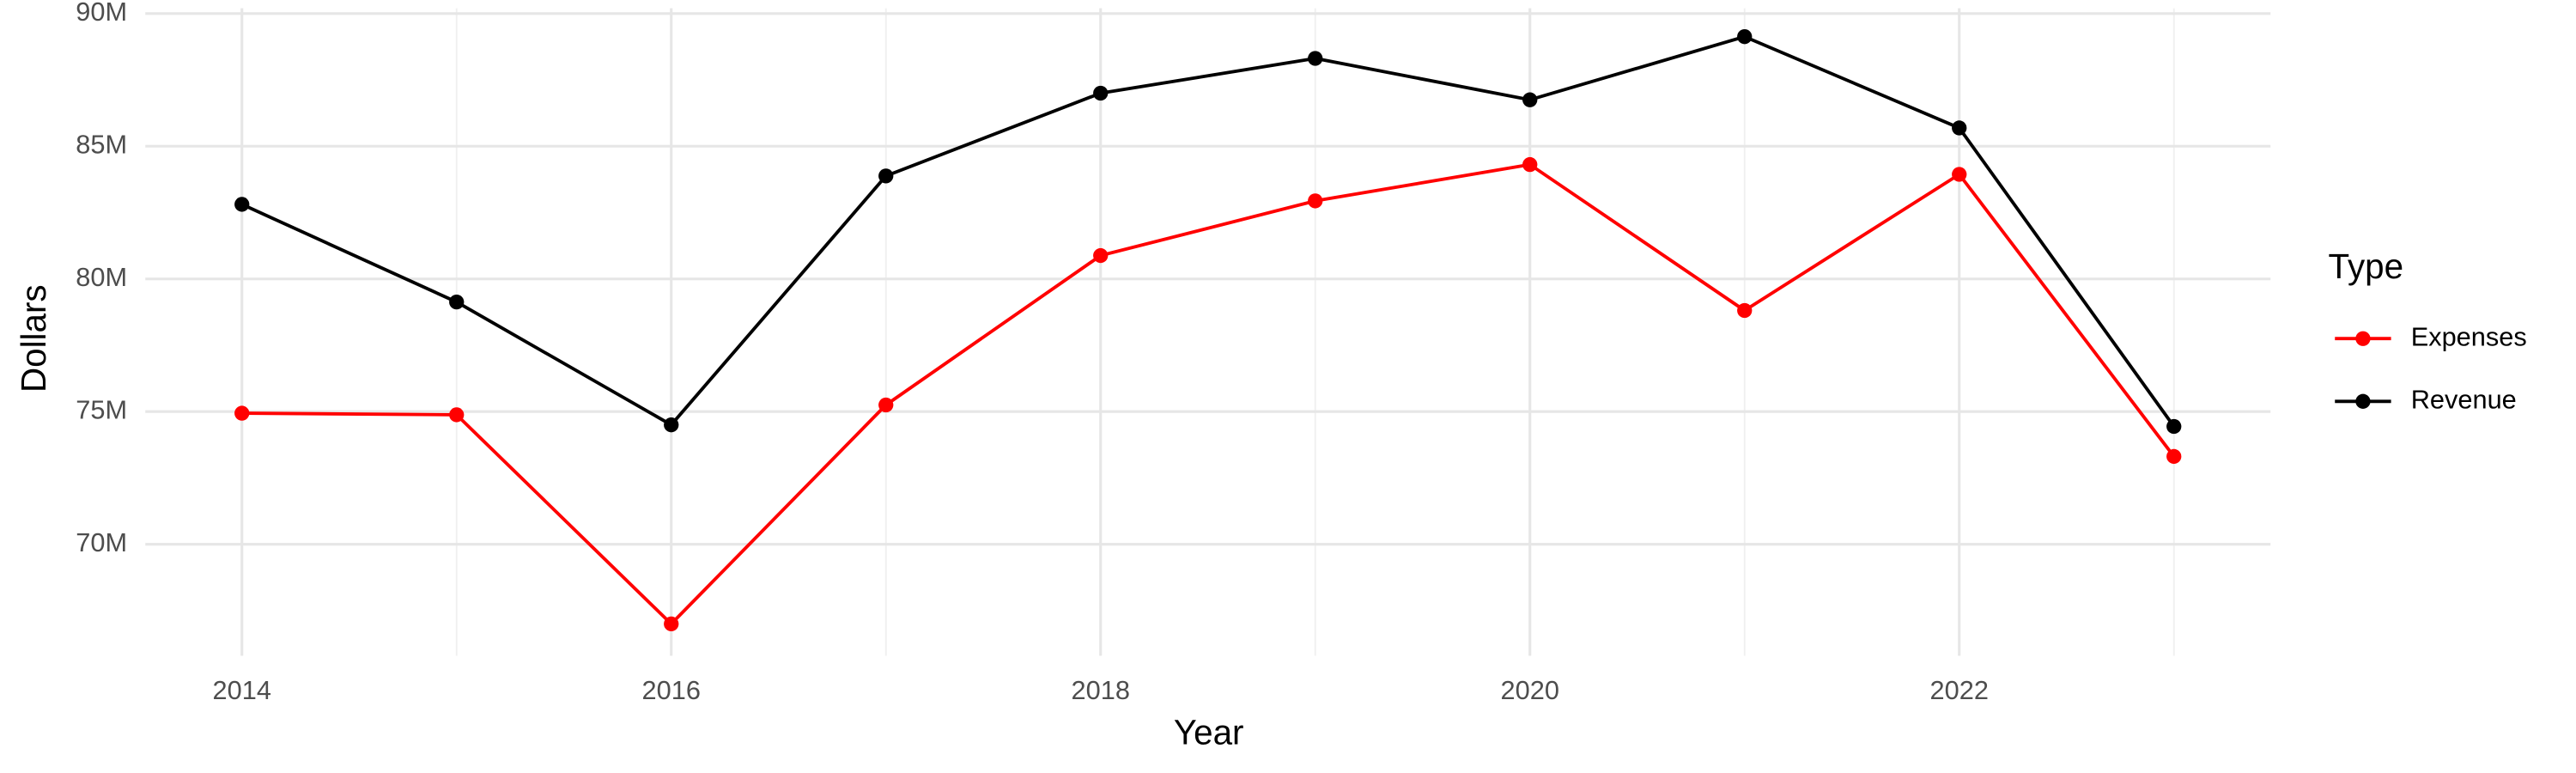  I want to click on legend-label: Revenue, so click(2464, 399).